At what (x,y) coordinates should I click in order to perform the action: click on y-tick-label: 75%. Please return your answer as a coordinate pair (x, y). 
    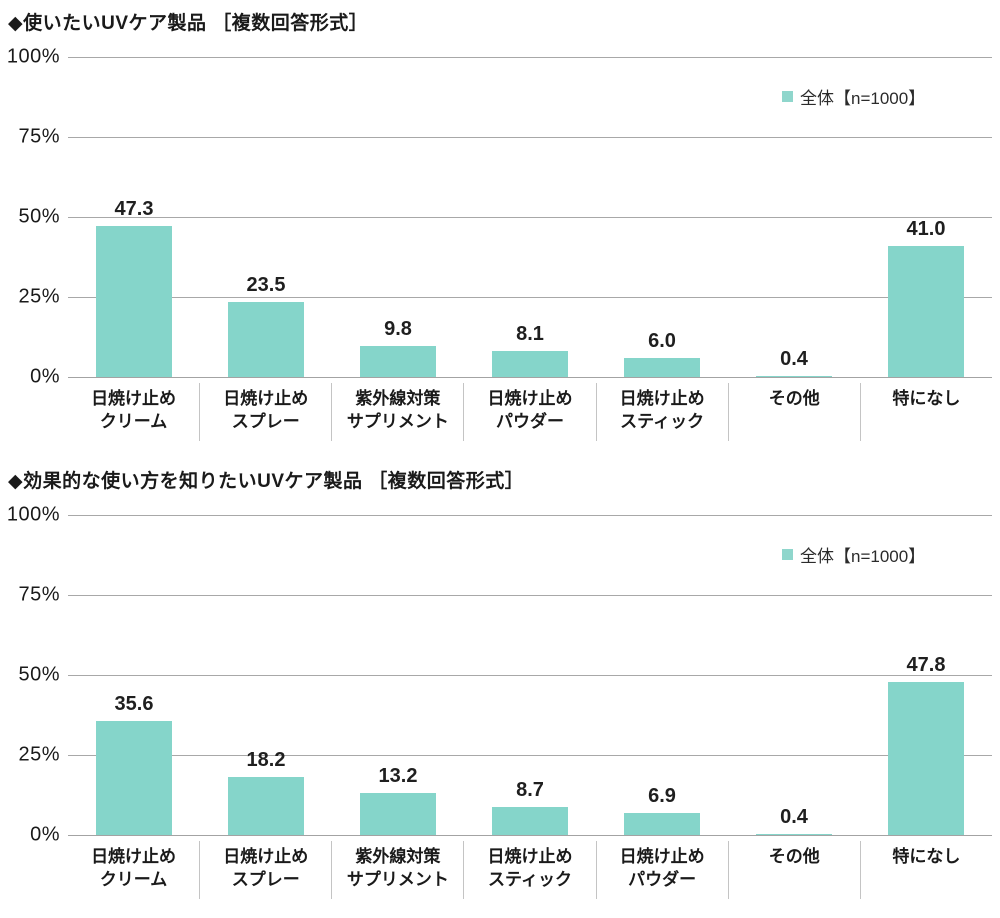
    Looking at the image, I should click on (39, 594).